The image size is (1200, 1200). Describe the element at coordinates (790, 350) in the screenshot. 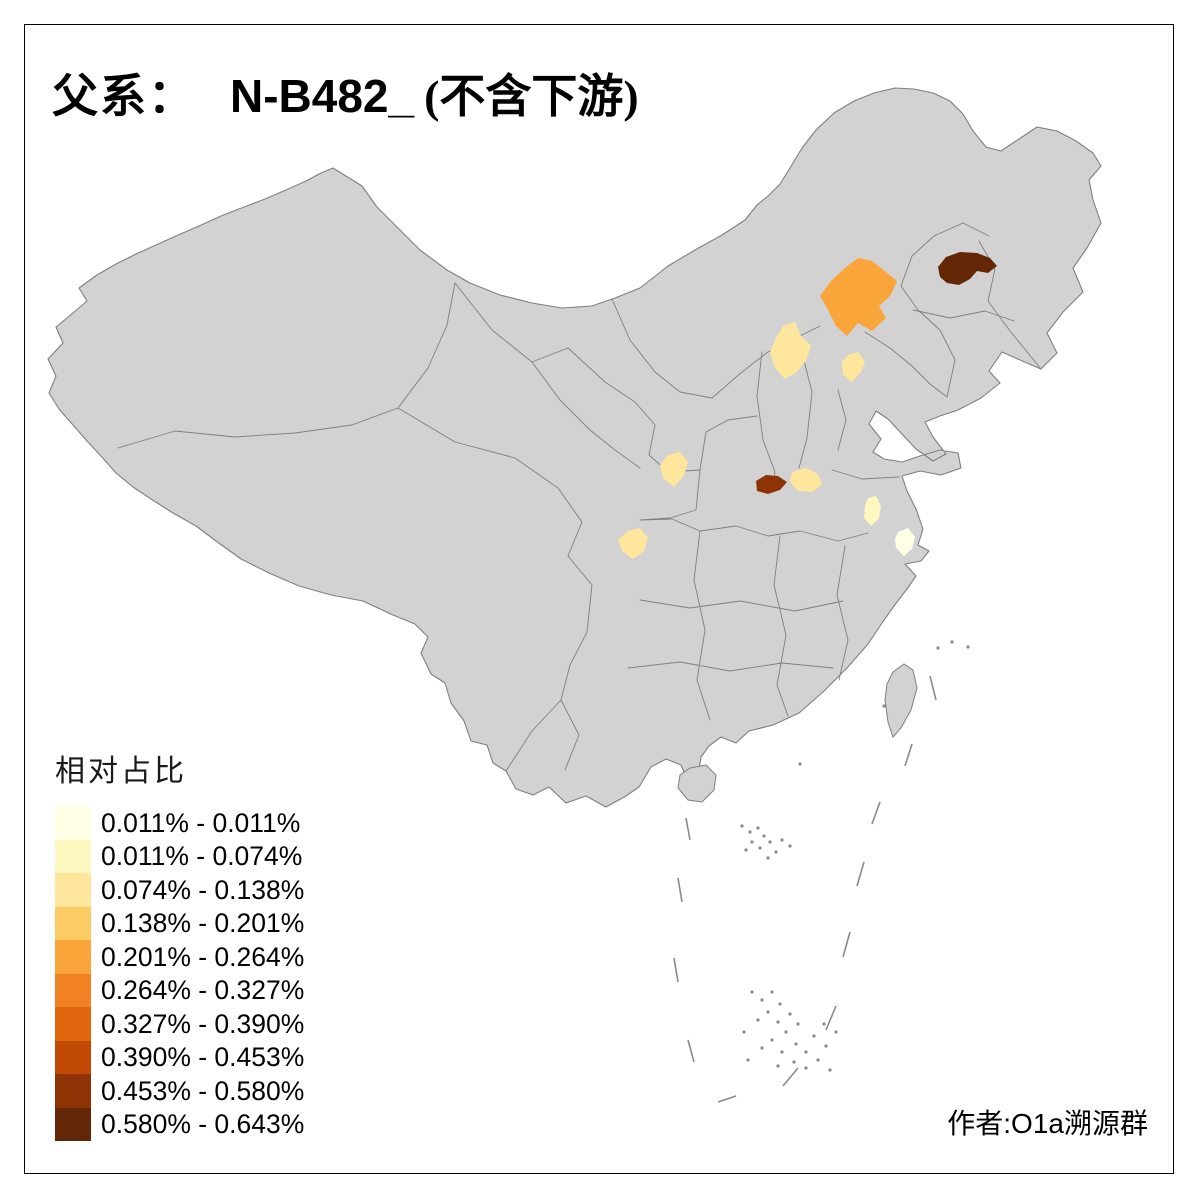

I see `map-region-north-hebei` at that location.